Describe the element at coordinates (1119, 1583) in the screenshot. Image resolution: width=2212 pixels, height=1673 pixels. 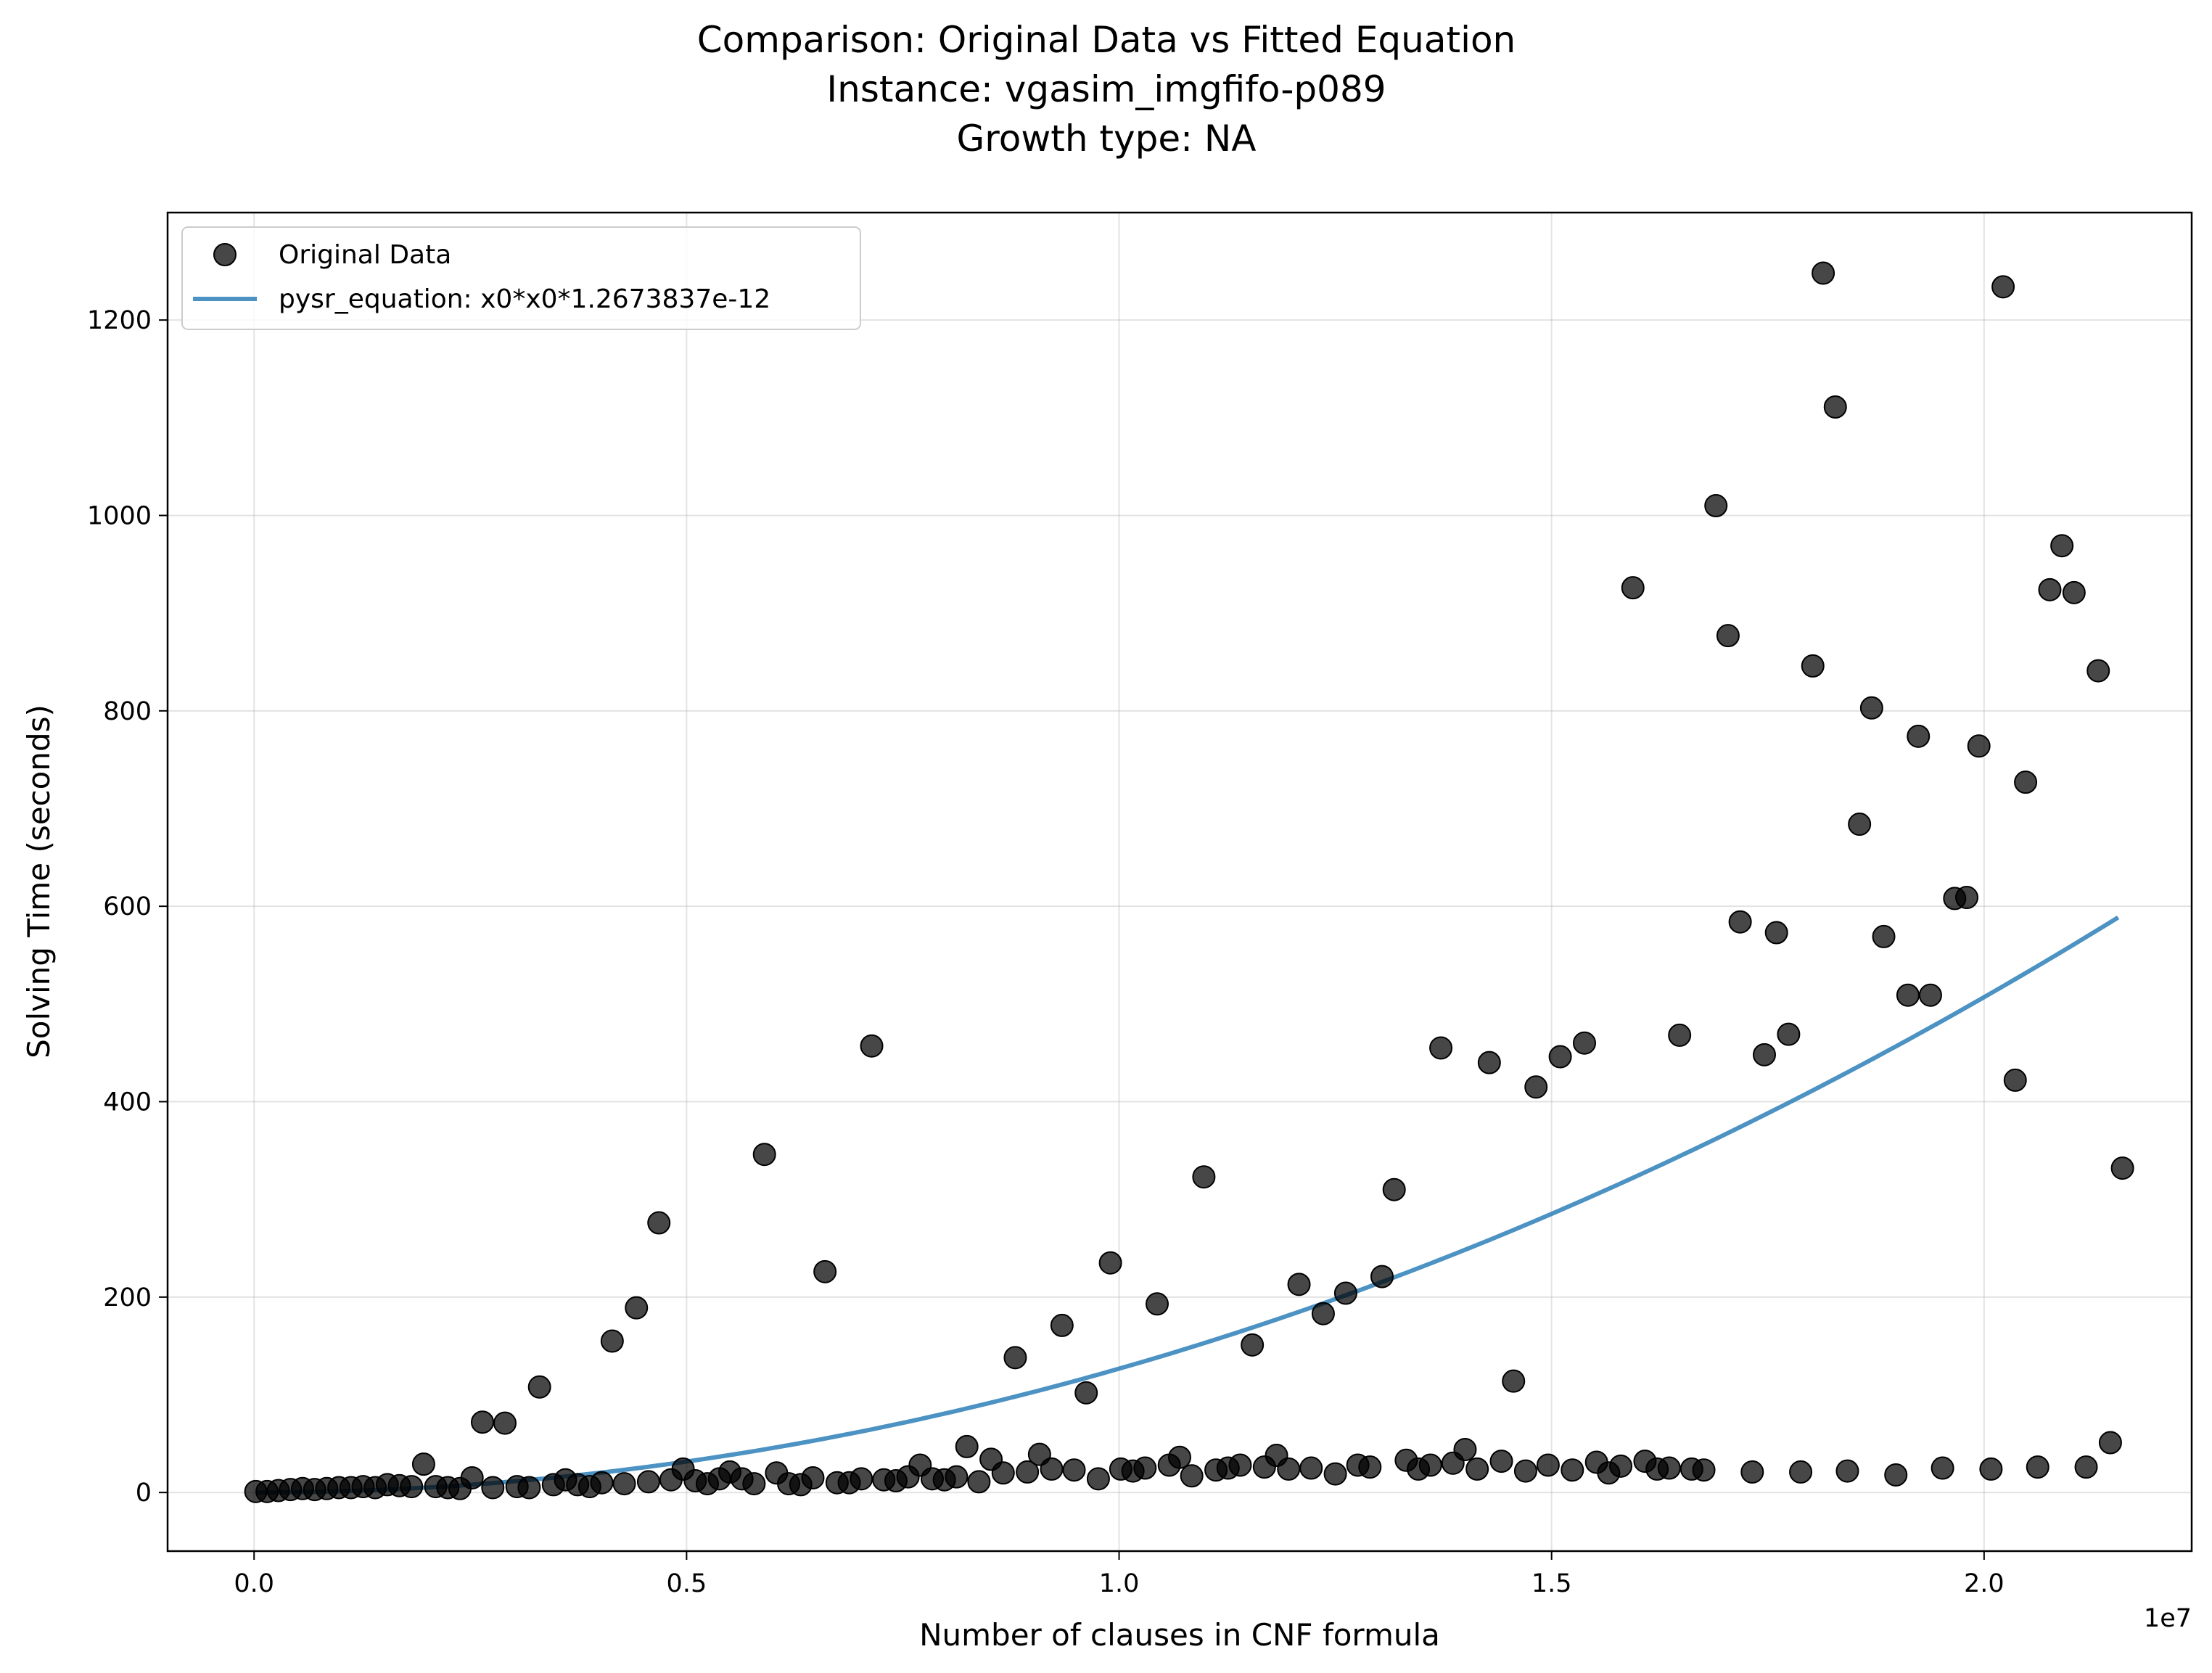
I see `x-tick-label: 1.0` at that location.